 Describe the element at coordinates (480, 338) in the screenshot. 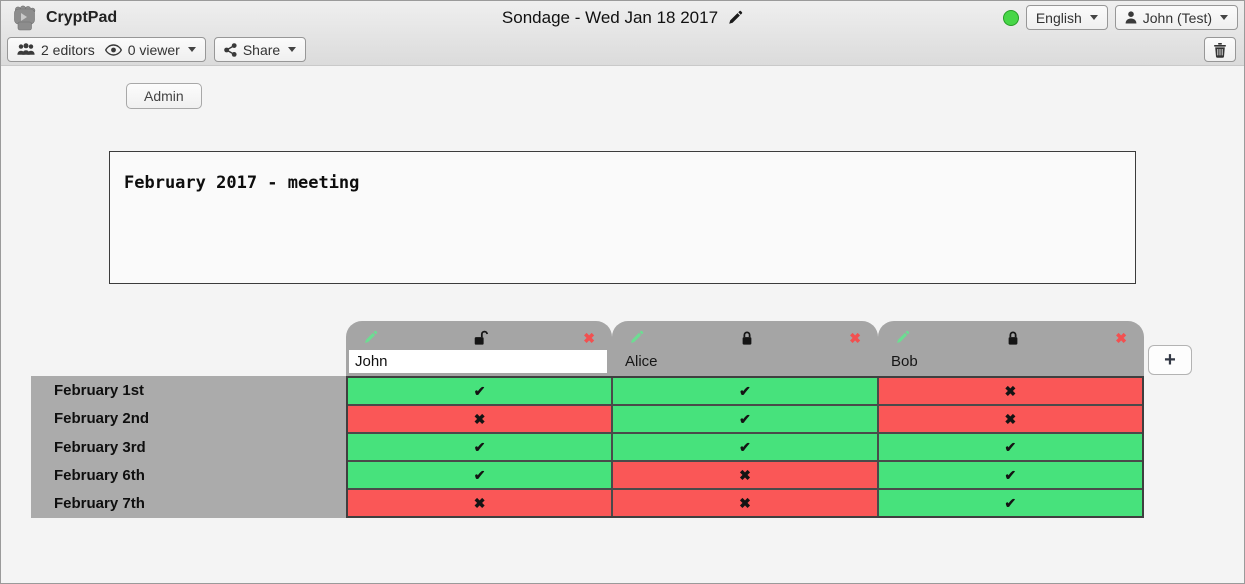

I see `unlock-icon` at that location.